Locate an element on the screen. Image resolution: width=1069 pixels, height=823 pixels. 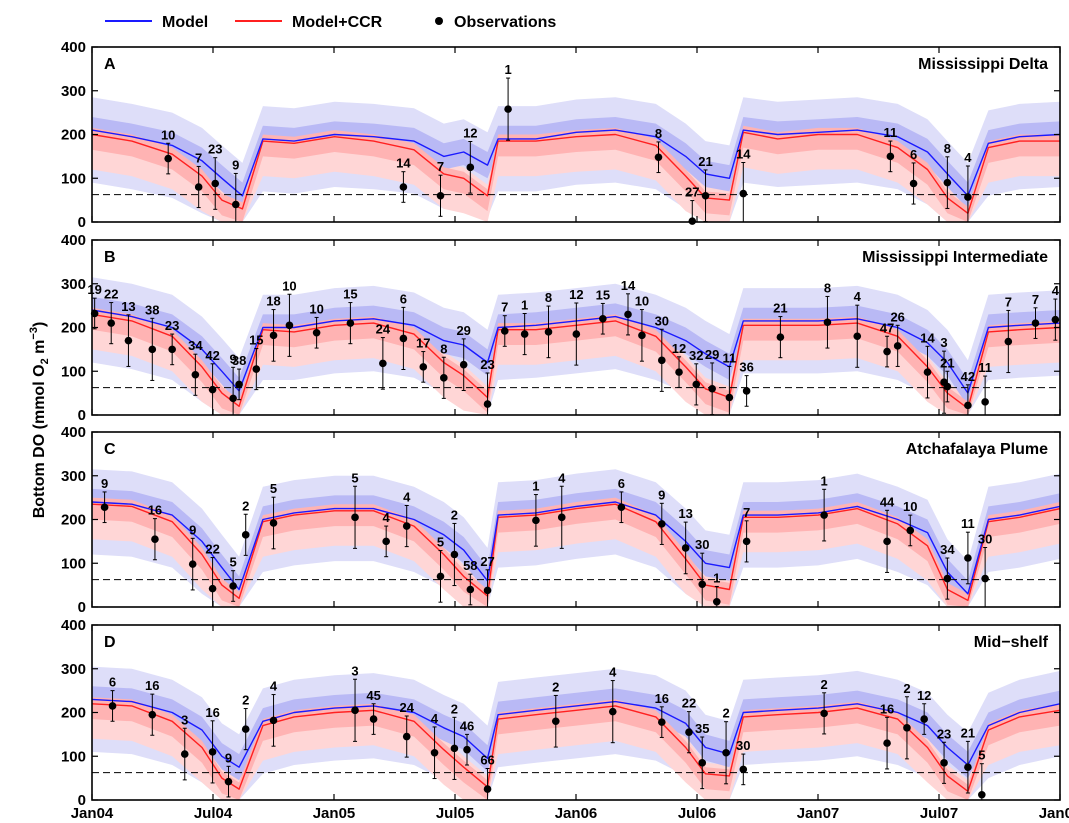
legend-label: Model is located at coordinates (185, 22).